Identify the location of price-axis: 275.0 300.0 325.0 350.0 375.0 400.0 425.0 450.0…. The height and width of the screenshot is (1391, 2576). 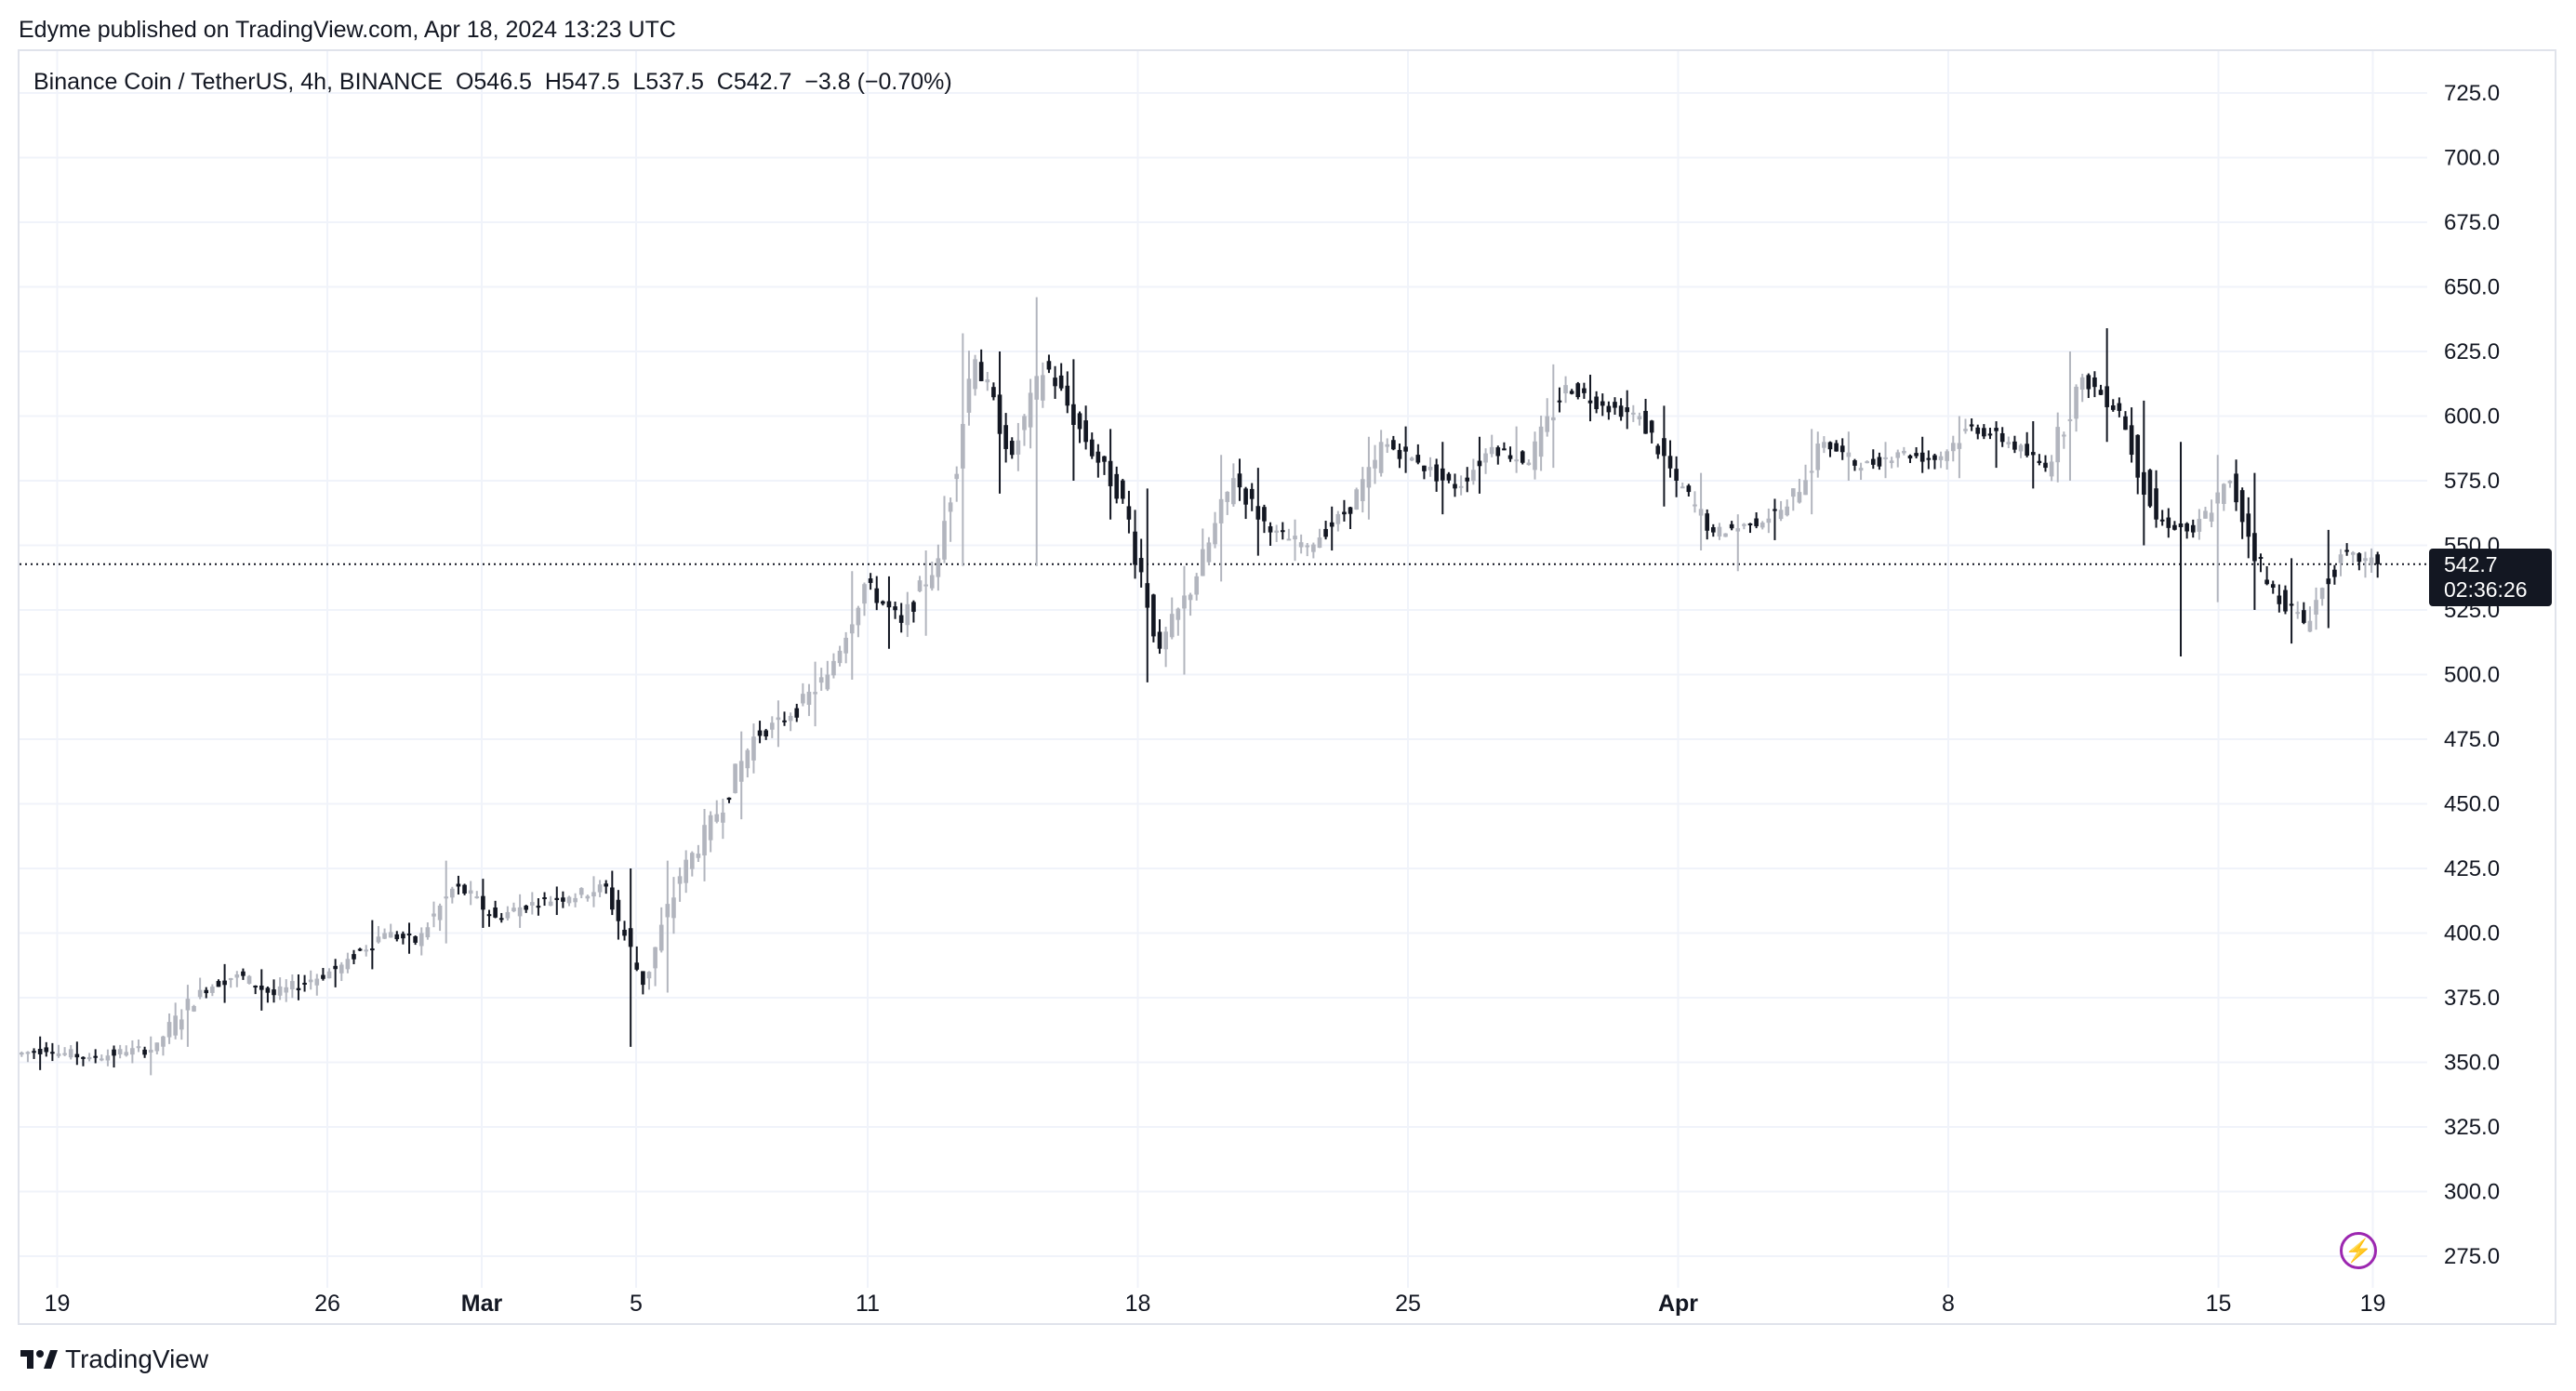
(2472, 675).